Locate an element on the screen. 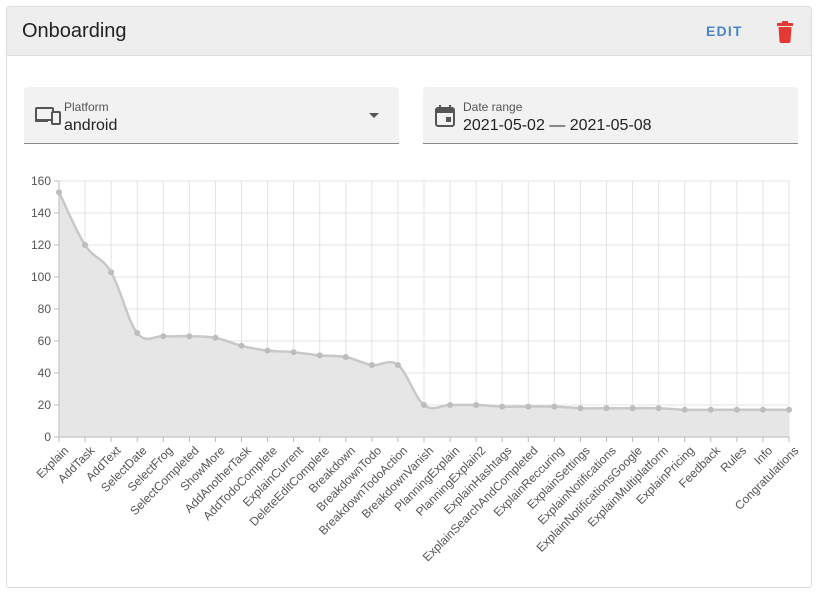  platform-label: Platform is located at coordinates (86, 107).